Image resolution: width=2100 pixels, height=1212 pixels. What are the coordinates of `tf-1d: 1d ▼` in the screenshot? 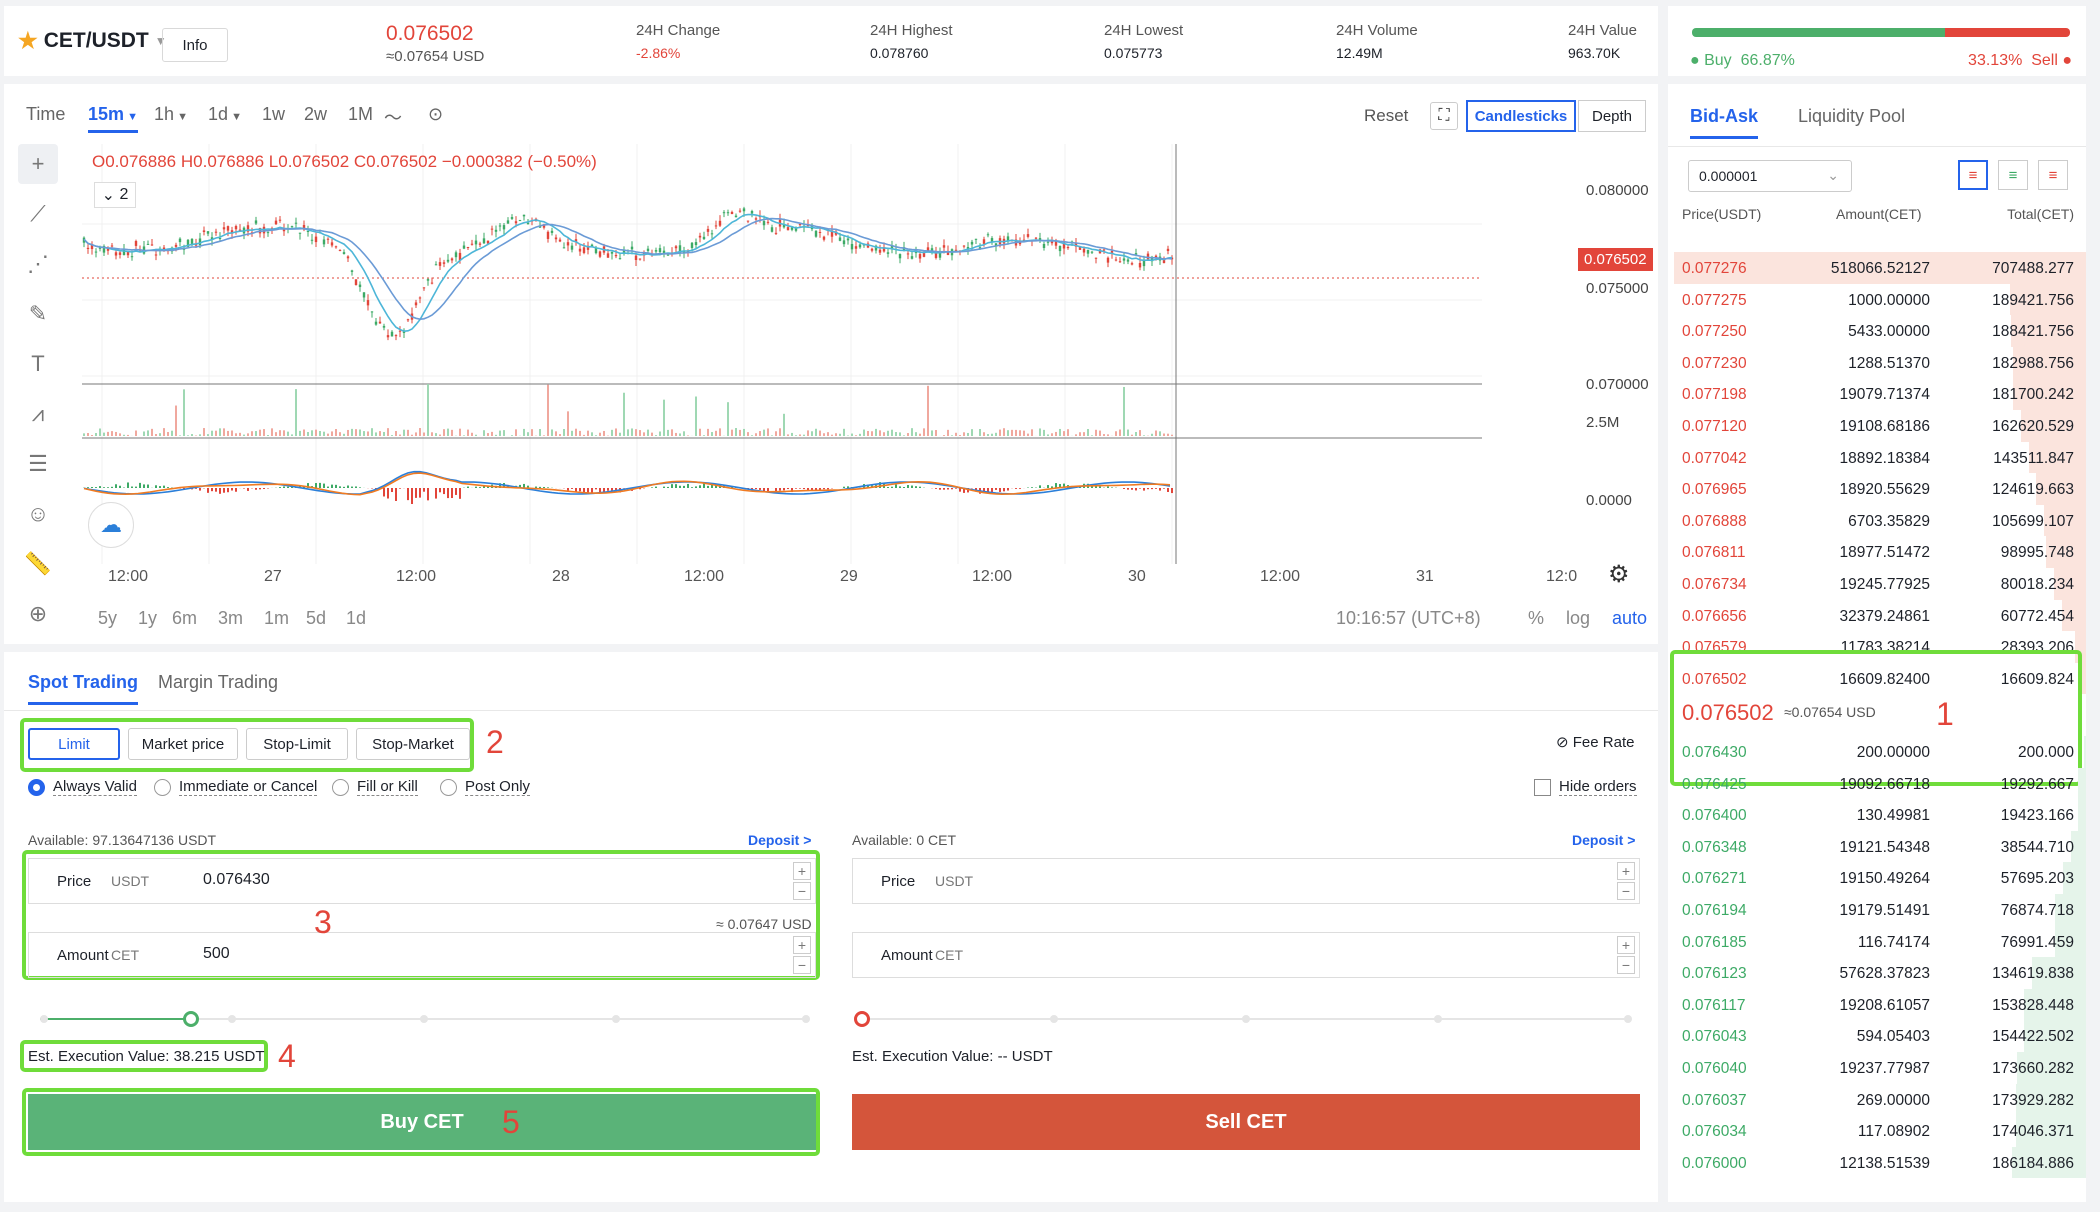 It's located at (225, 114).